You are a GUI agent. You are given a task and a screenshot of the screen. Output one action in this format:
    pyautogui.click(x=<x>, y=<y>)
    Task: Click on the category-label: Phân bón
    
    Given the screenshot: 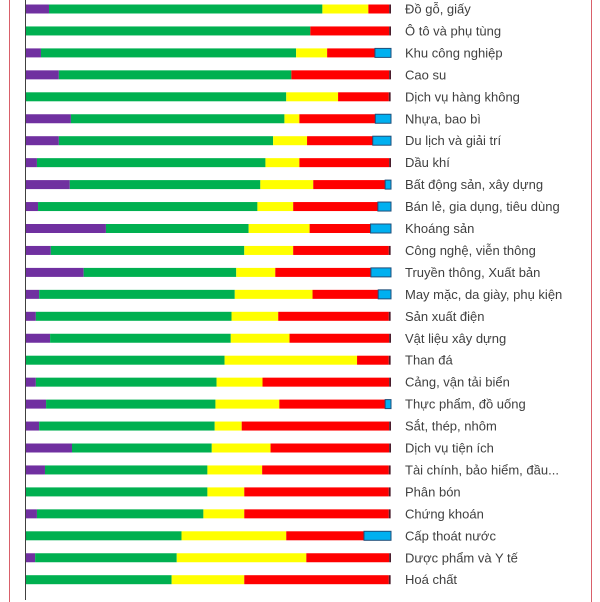 What is the action you would take?
    pyautogui.click(x=433, y=491)
    